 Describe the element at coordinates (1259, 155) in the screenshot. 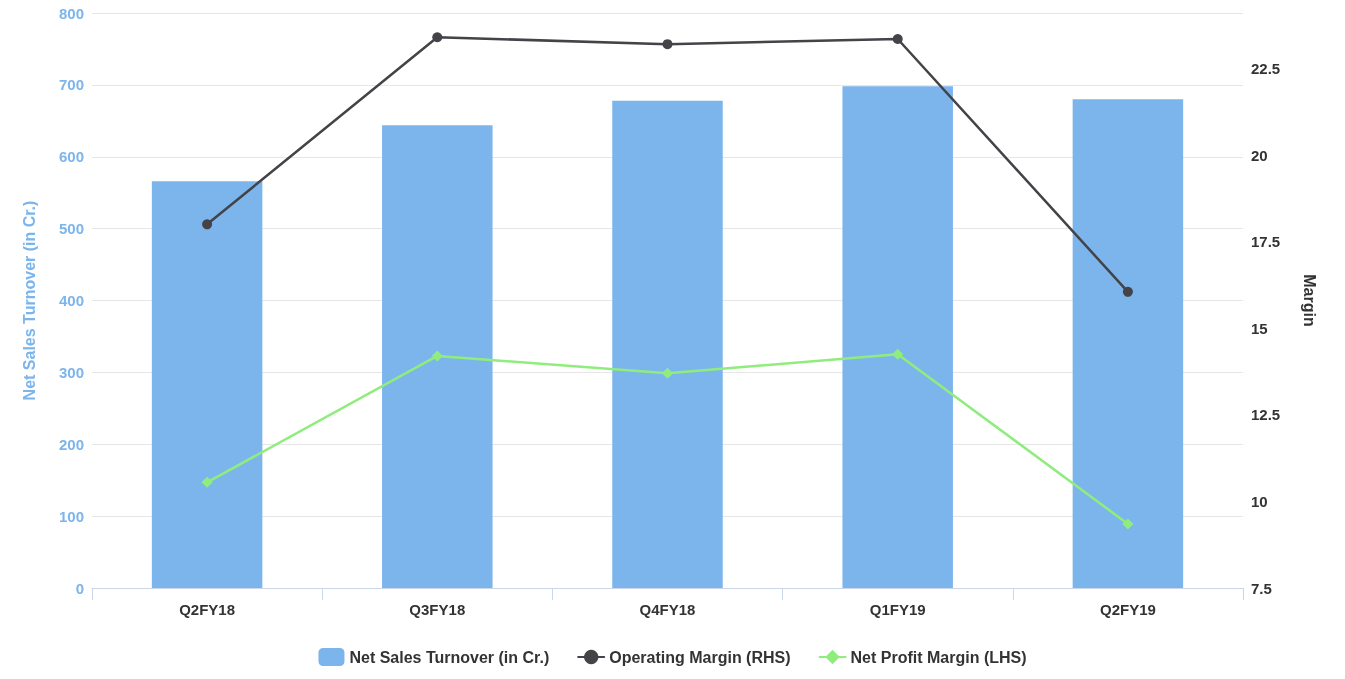

I see `y2-tick-label: 20` at that location.